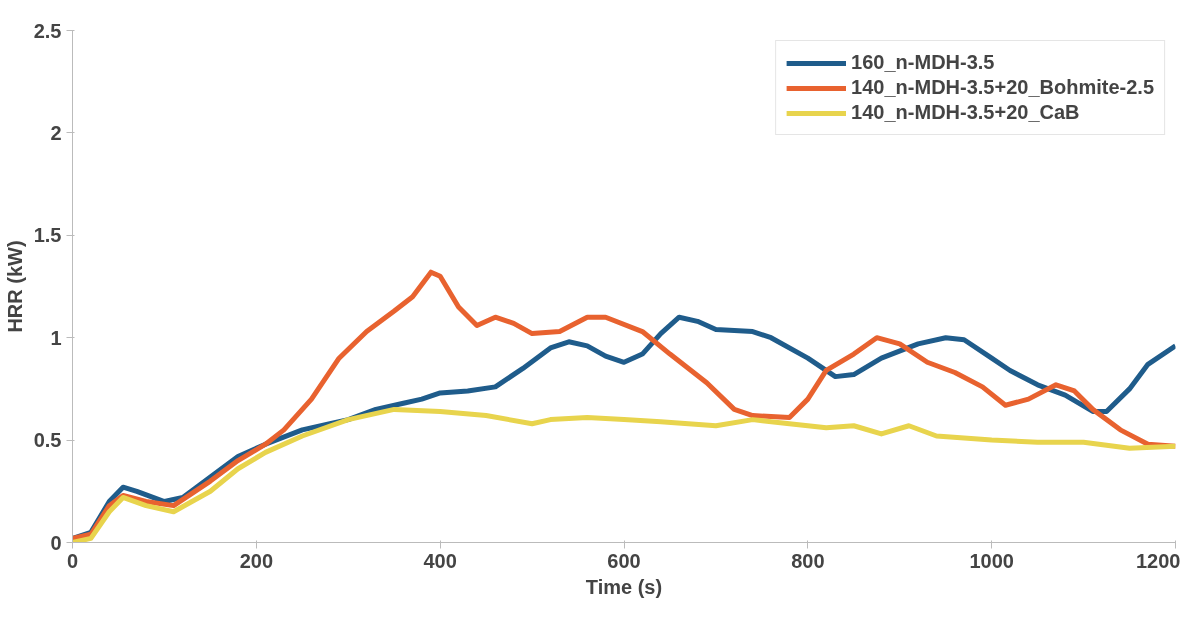  What do you see at coordinates (440, 560) in the screenshot?
I see `x-tick-label: 400` at bounding box center [440, 560].